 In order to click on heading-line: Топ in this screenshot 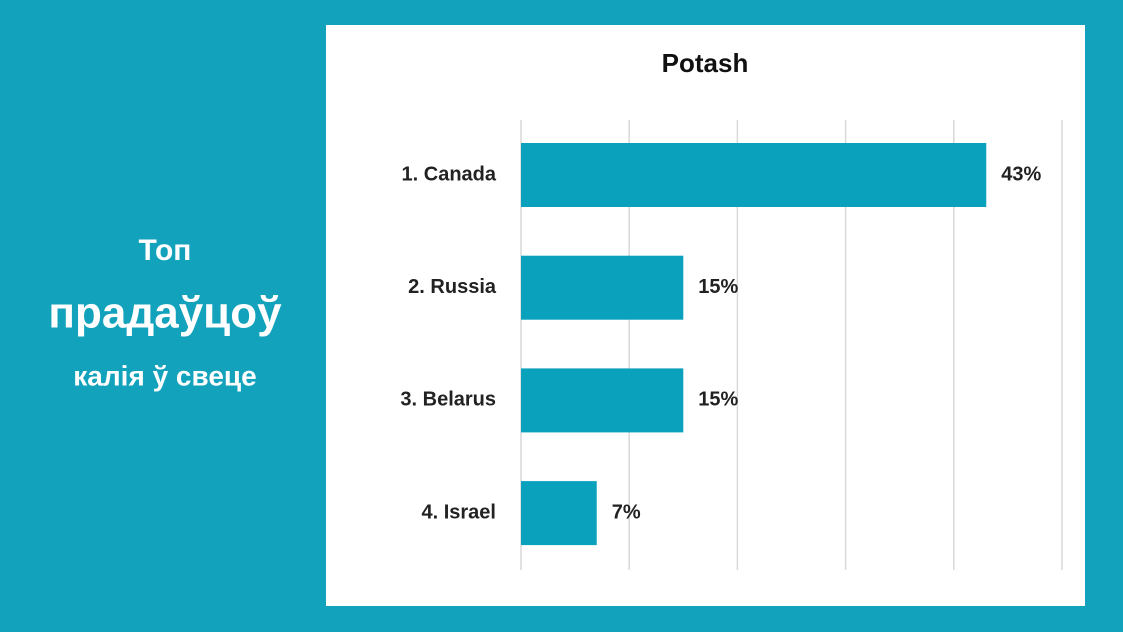, I will do `click(165, 250)`.